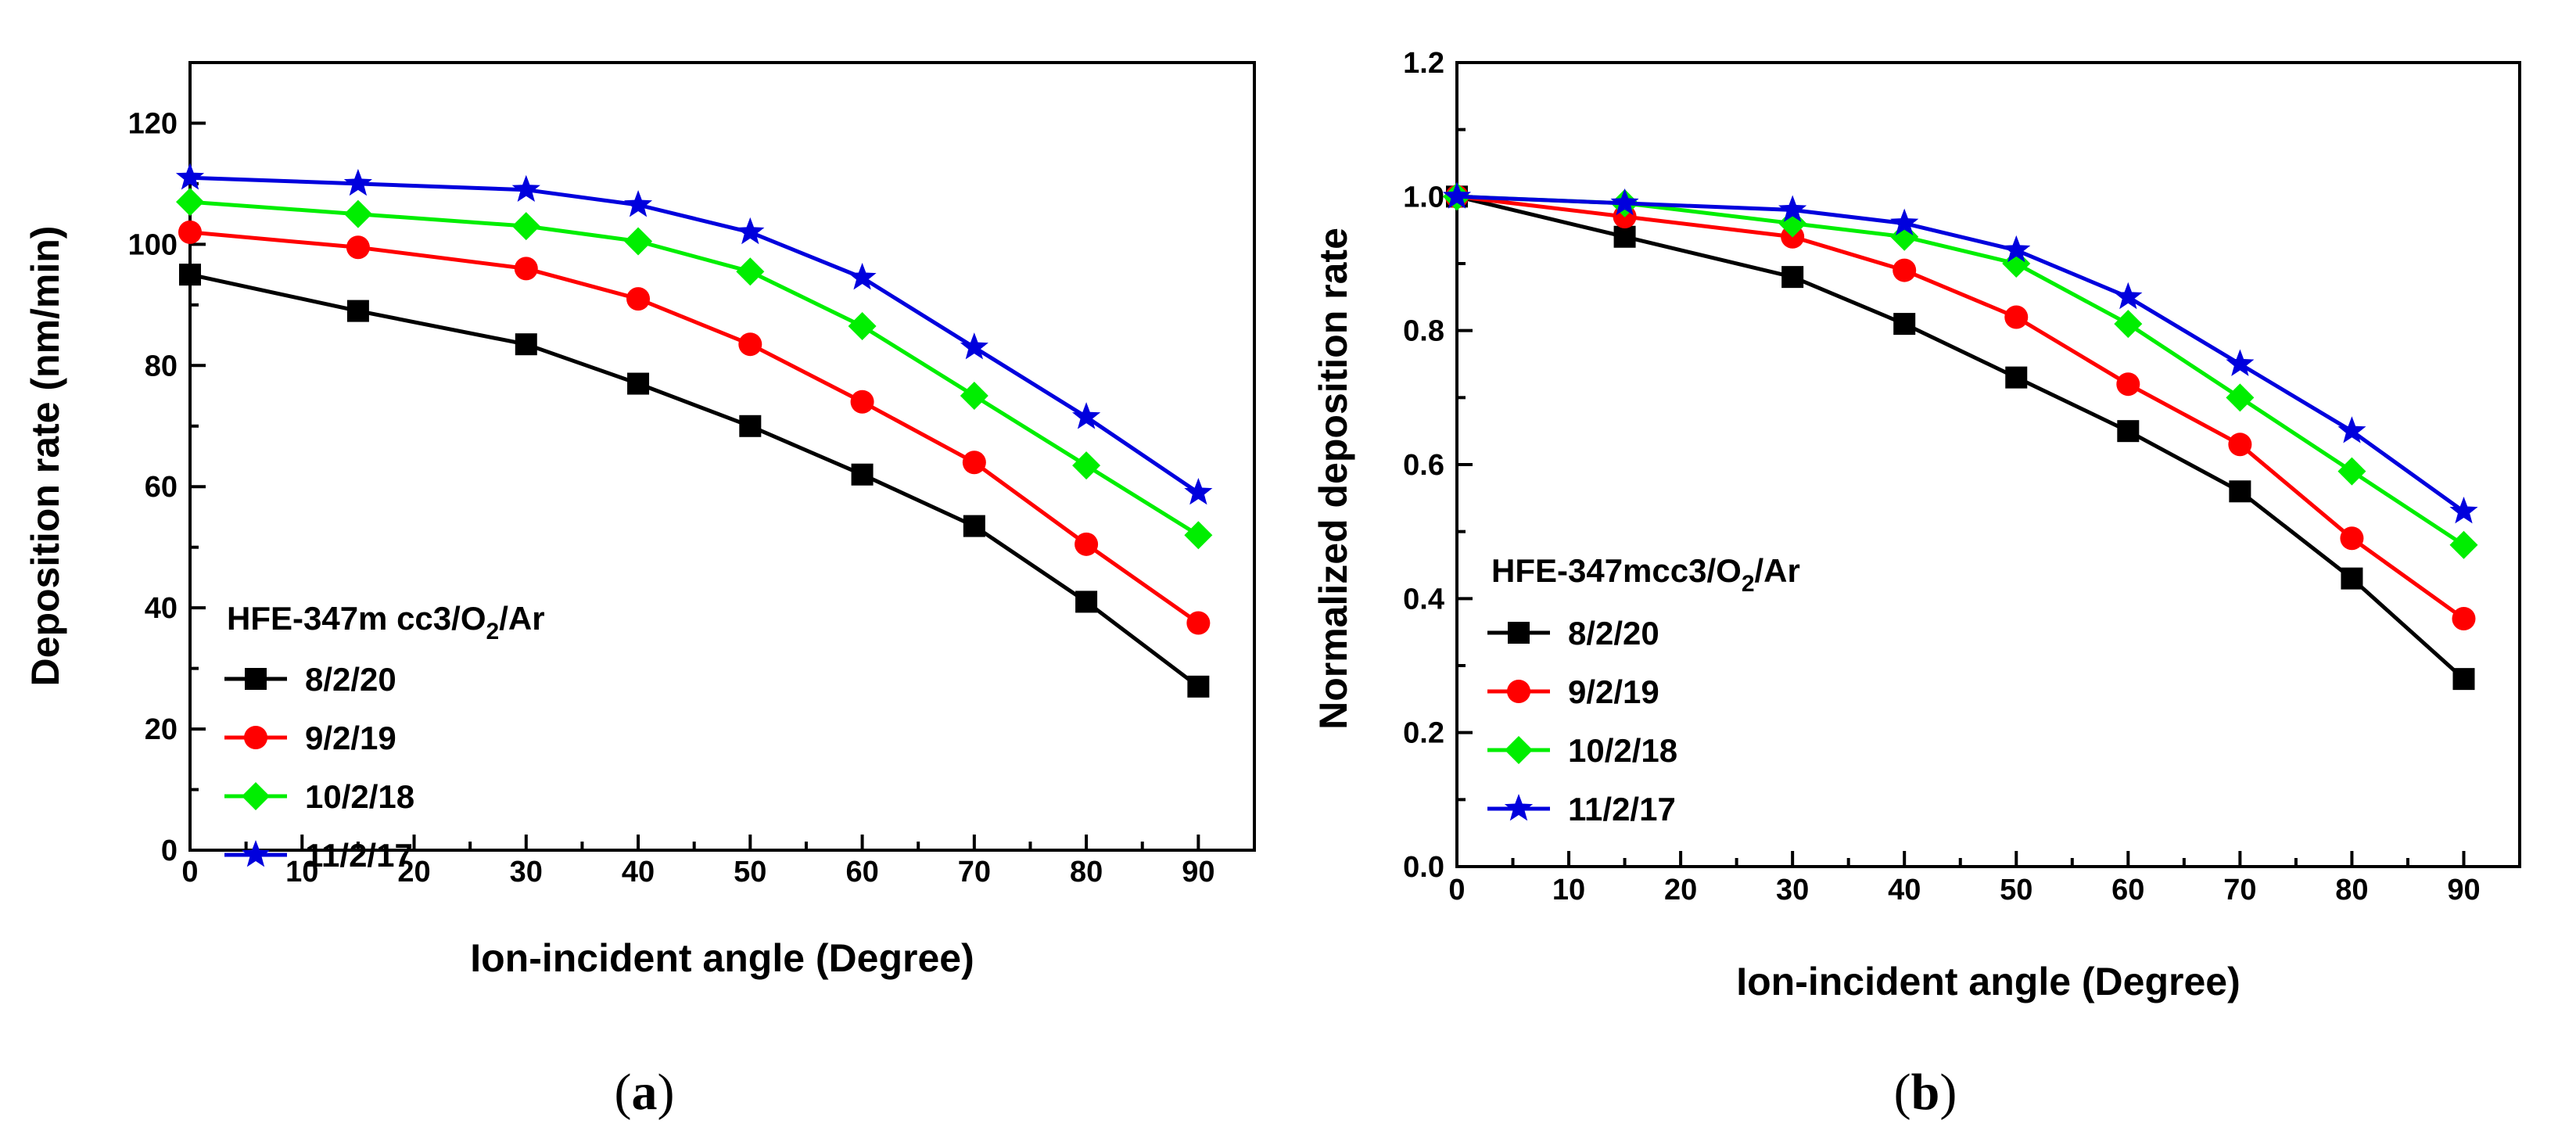  What do you see at coordinates (169, 851) in the screenshot?
I see `y-tick-label: 0` at bounding box center [169, 851].